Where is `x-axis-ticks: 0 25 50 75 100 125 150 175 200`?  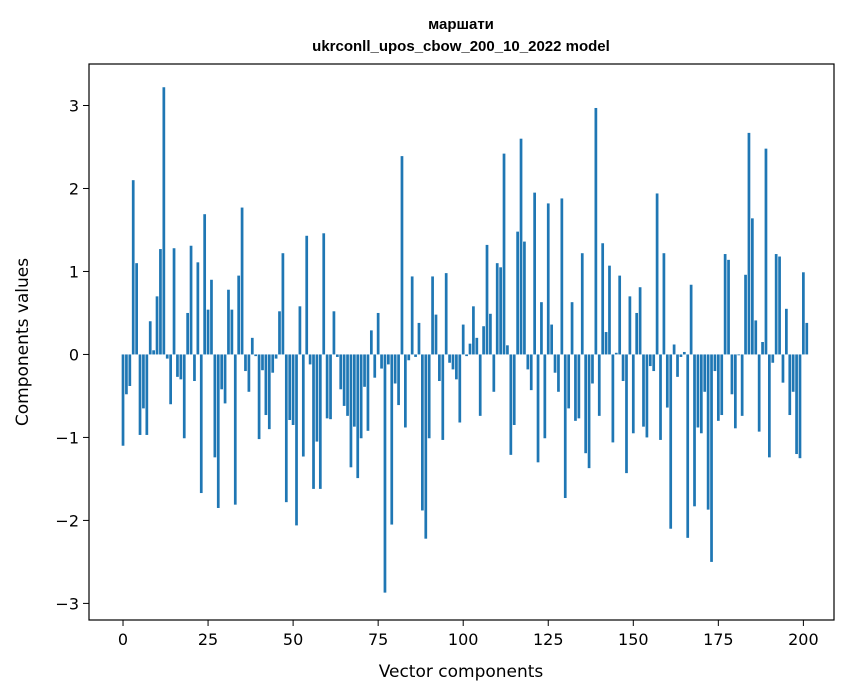
x-axis-ticks: 0 25 50 75 100 125 150 175 200 is located at coordinates (468, 634).